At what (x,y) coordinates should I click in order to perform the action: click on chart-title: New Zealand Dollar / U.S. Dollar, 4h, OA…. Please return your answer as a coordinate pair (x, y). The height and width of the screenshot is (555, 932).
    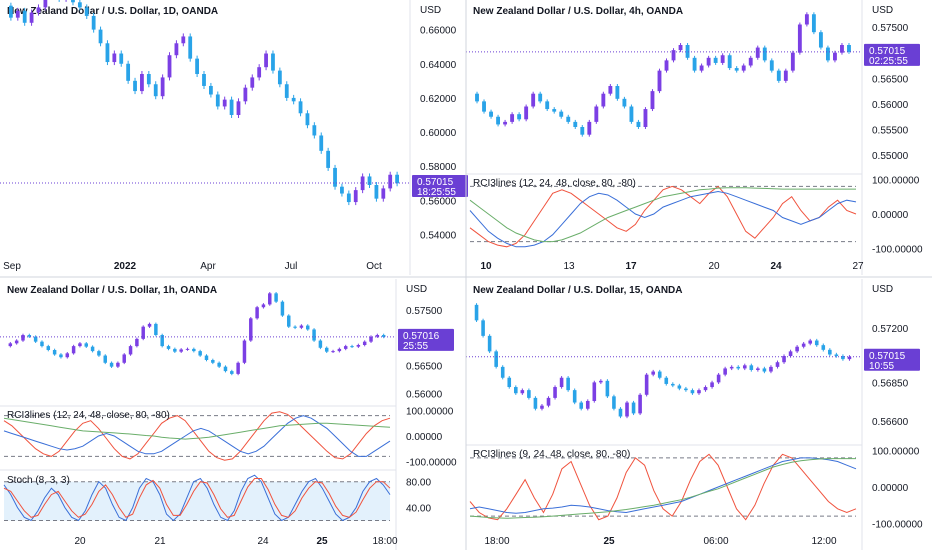
    Looking at the image, I should click on (578, 11).